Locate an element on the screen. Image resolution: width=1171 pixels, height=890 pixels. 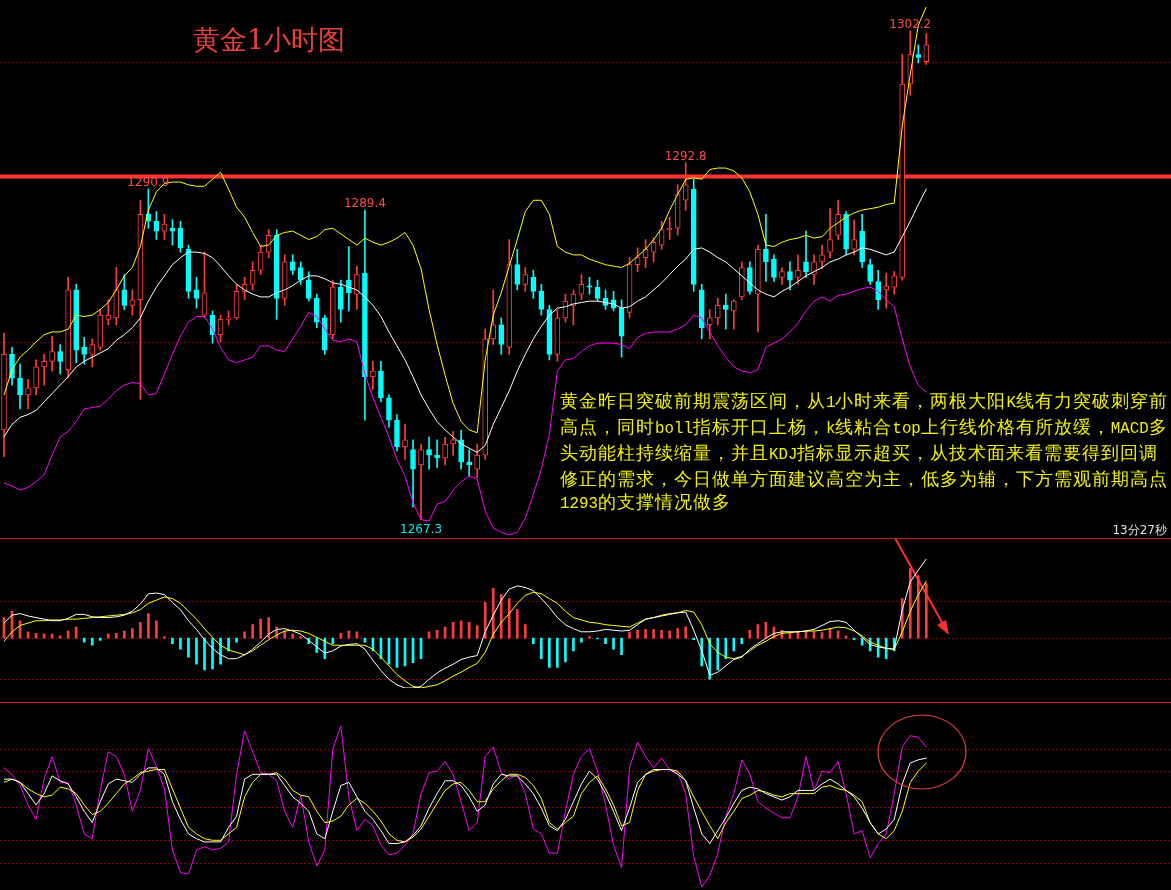
annotation: 1267.3 is located at coordinates (421, 528).